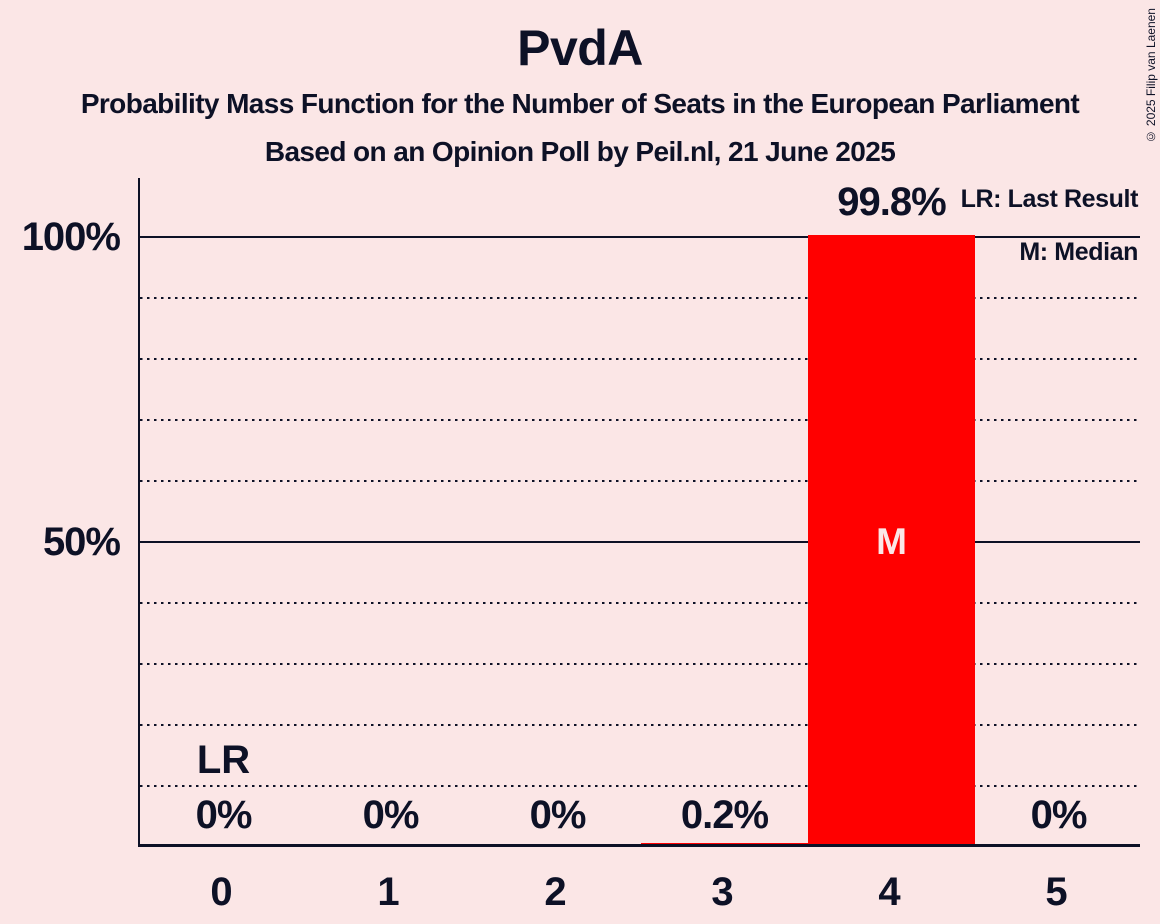 The image size is (1160, 924). Describe the element at coordinates (224, 815) in the screenshot. I see `value-label-seat-0: 0%` at that location.